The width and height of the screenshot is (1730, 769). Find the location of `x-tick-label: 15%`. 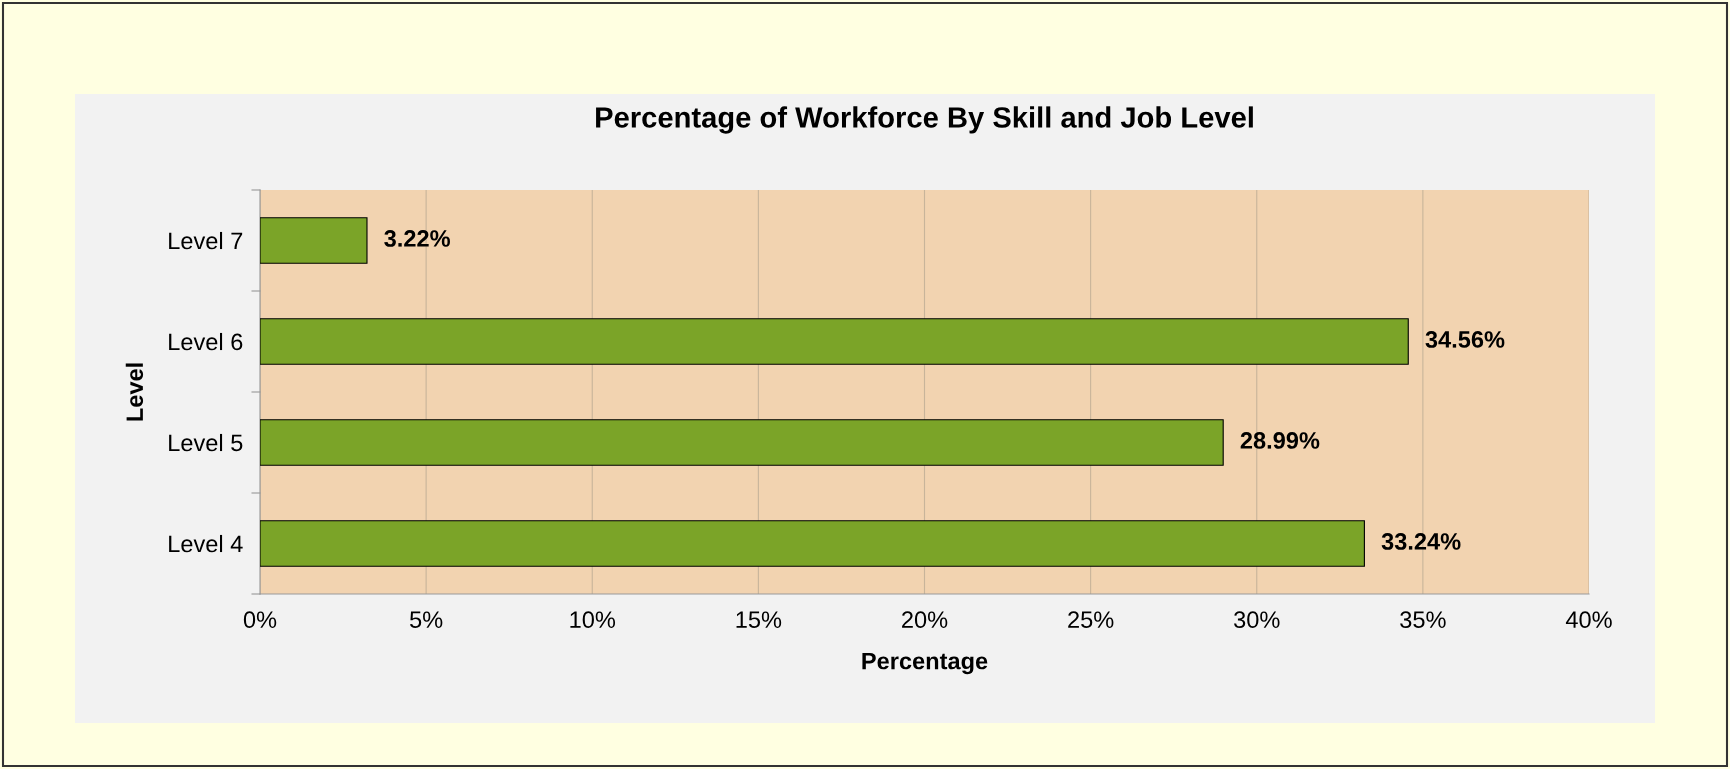

x-tick-label: 15% is located at coordinates (759, 620).